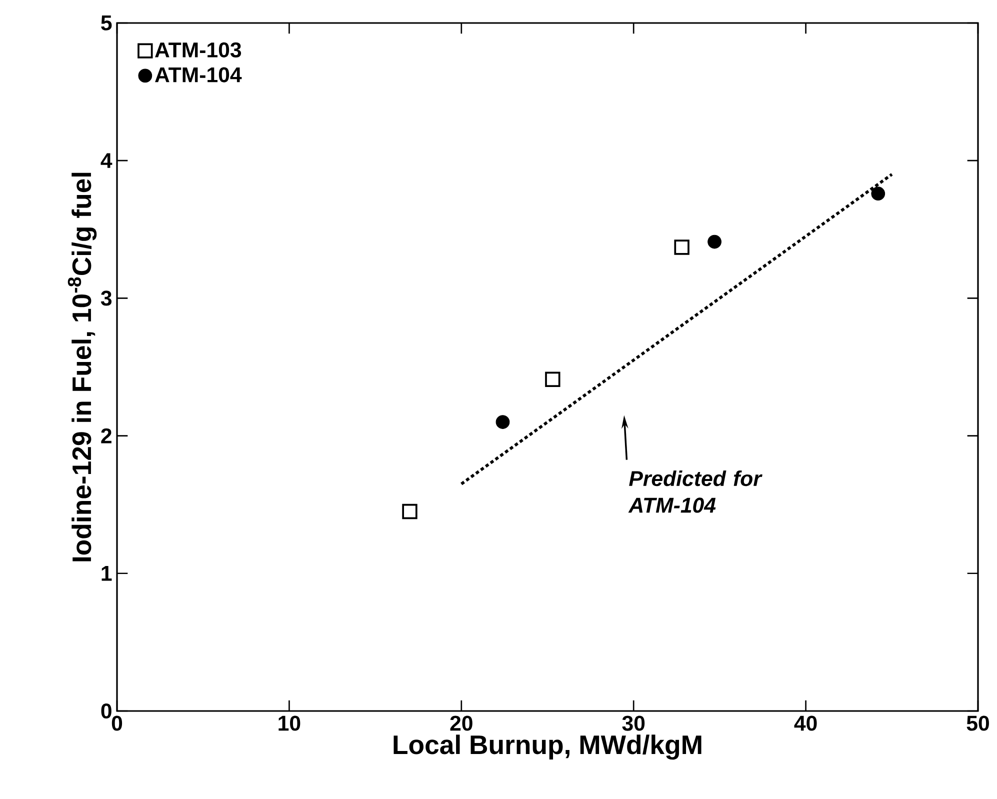  I want to click on y-tick-label: 1, so click(107, 573).